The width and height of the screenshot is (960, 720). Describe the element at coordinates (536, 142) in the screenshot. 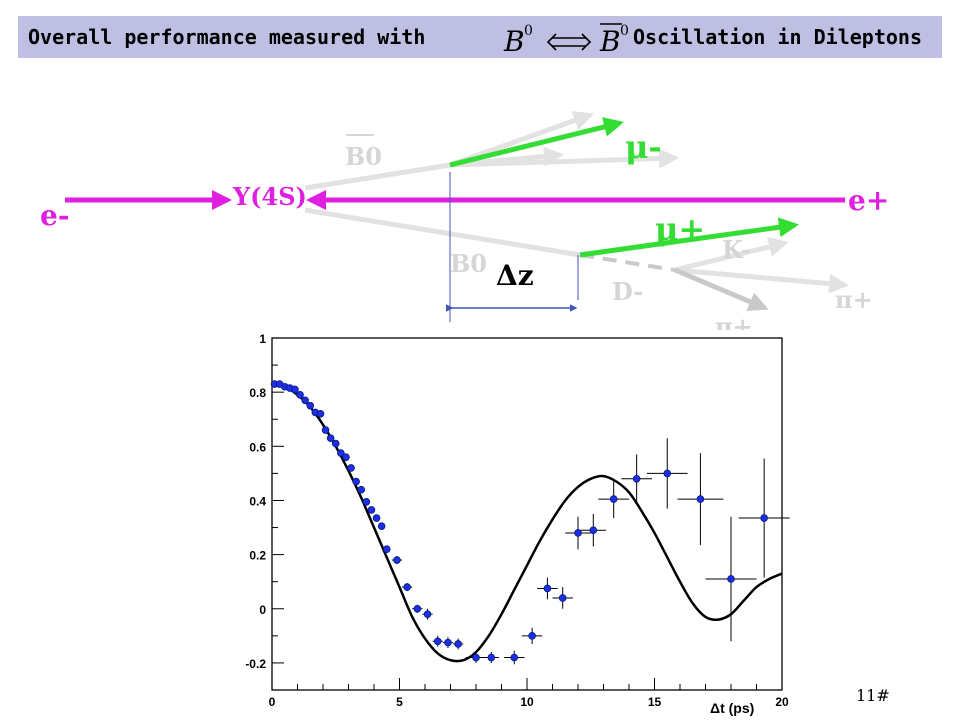

I see `mu-minus-track` at that location.